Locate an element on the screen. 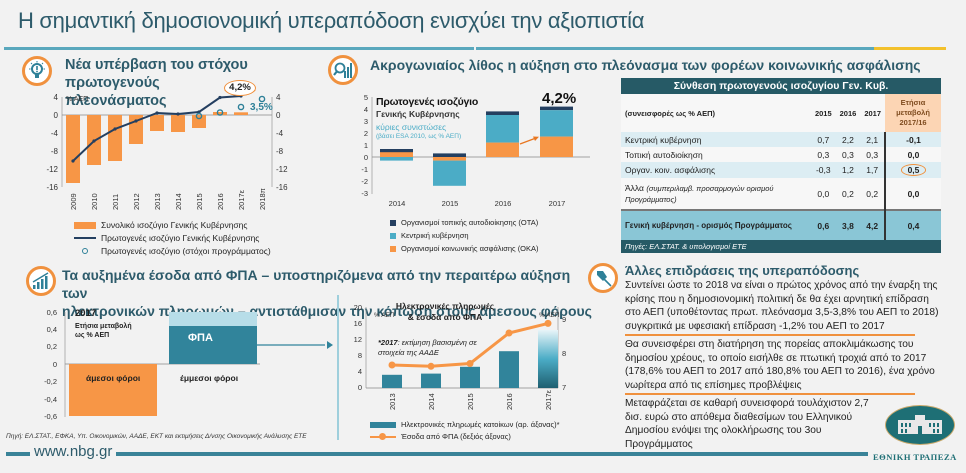 The image size is (966, 473). legend-swatch-circle is located at coordinates (85, 251).